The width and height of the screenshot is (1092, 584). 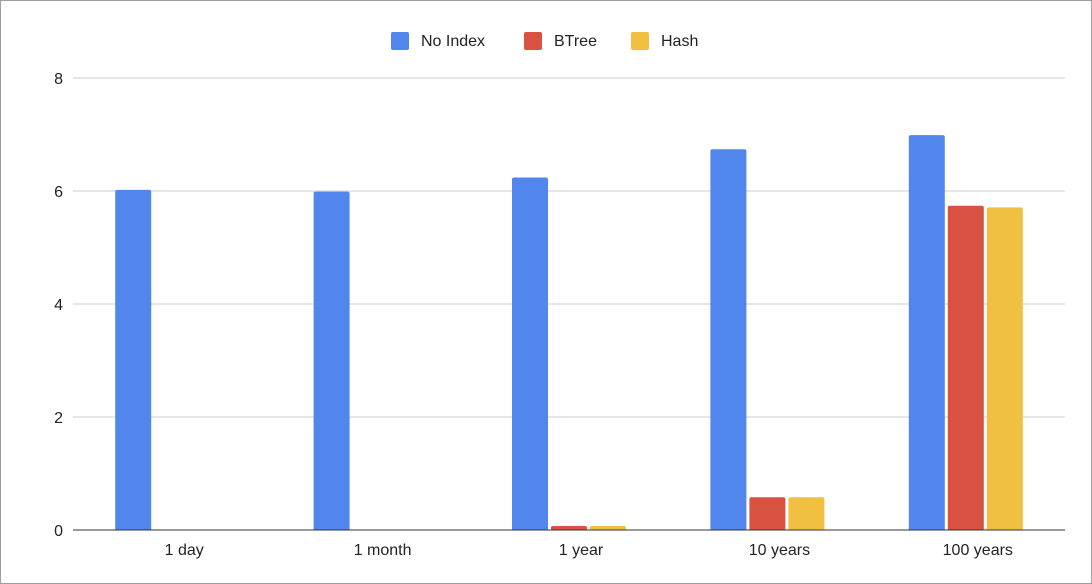 What do you see at coordinates (679, 41) in the screenshot?
I see `legend-label: Hash` at bounding box center [679, 41].